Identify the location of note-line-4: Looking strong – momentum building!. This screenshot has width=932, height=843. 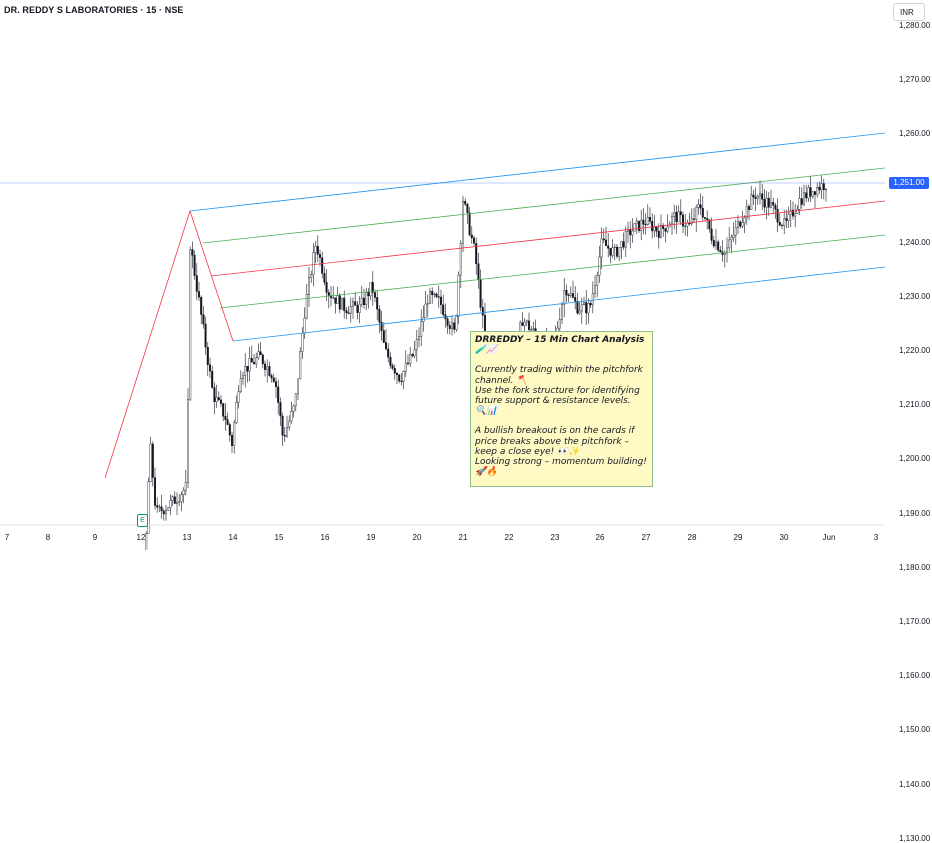
(561, 462).